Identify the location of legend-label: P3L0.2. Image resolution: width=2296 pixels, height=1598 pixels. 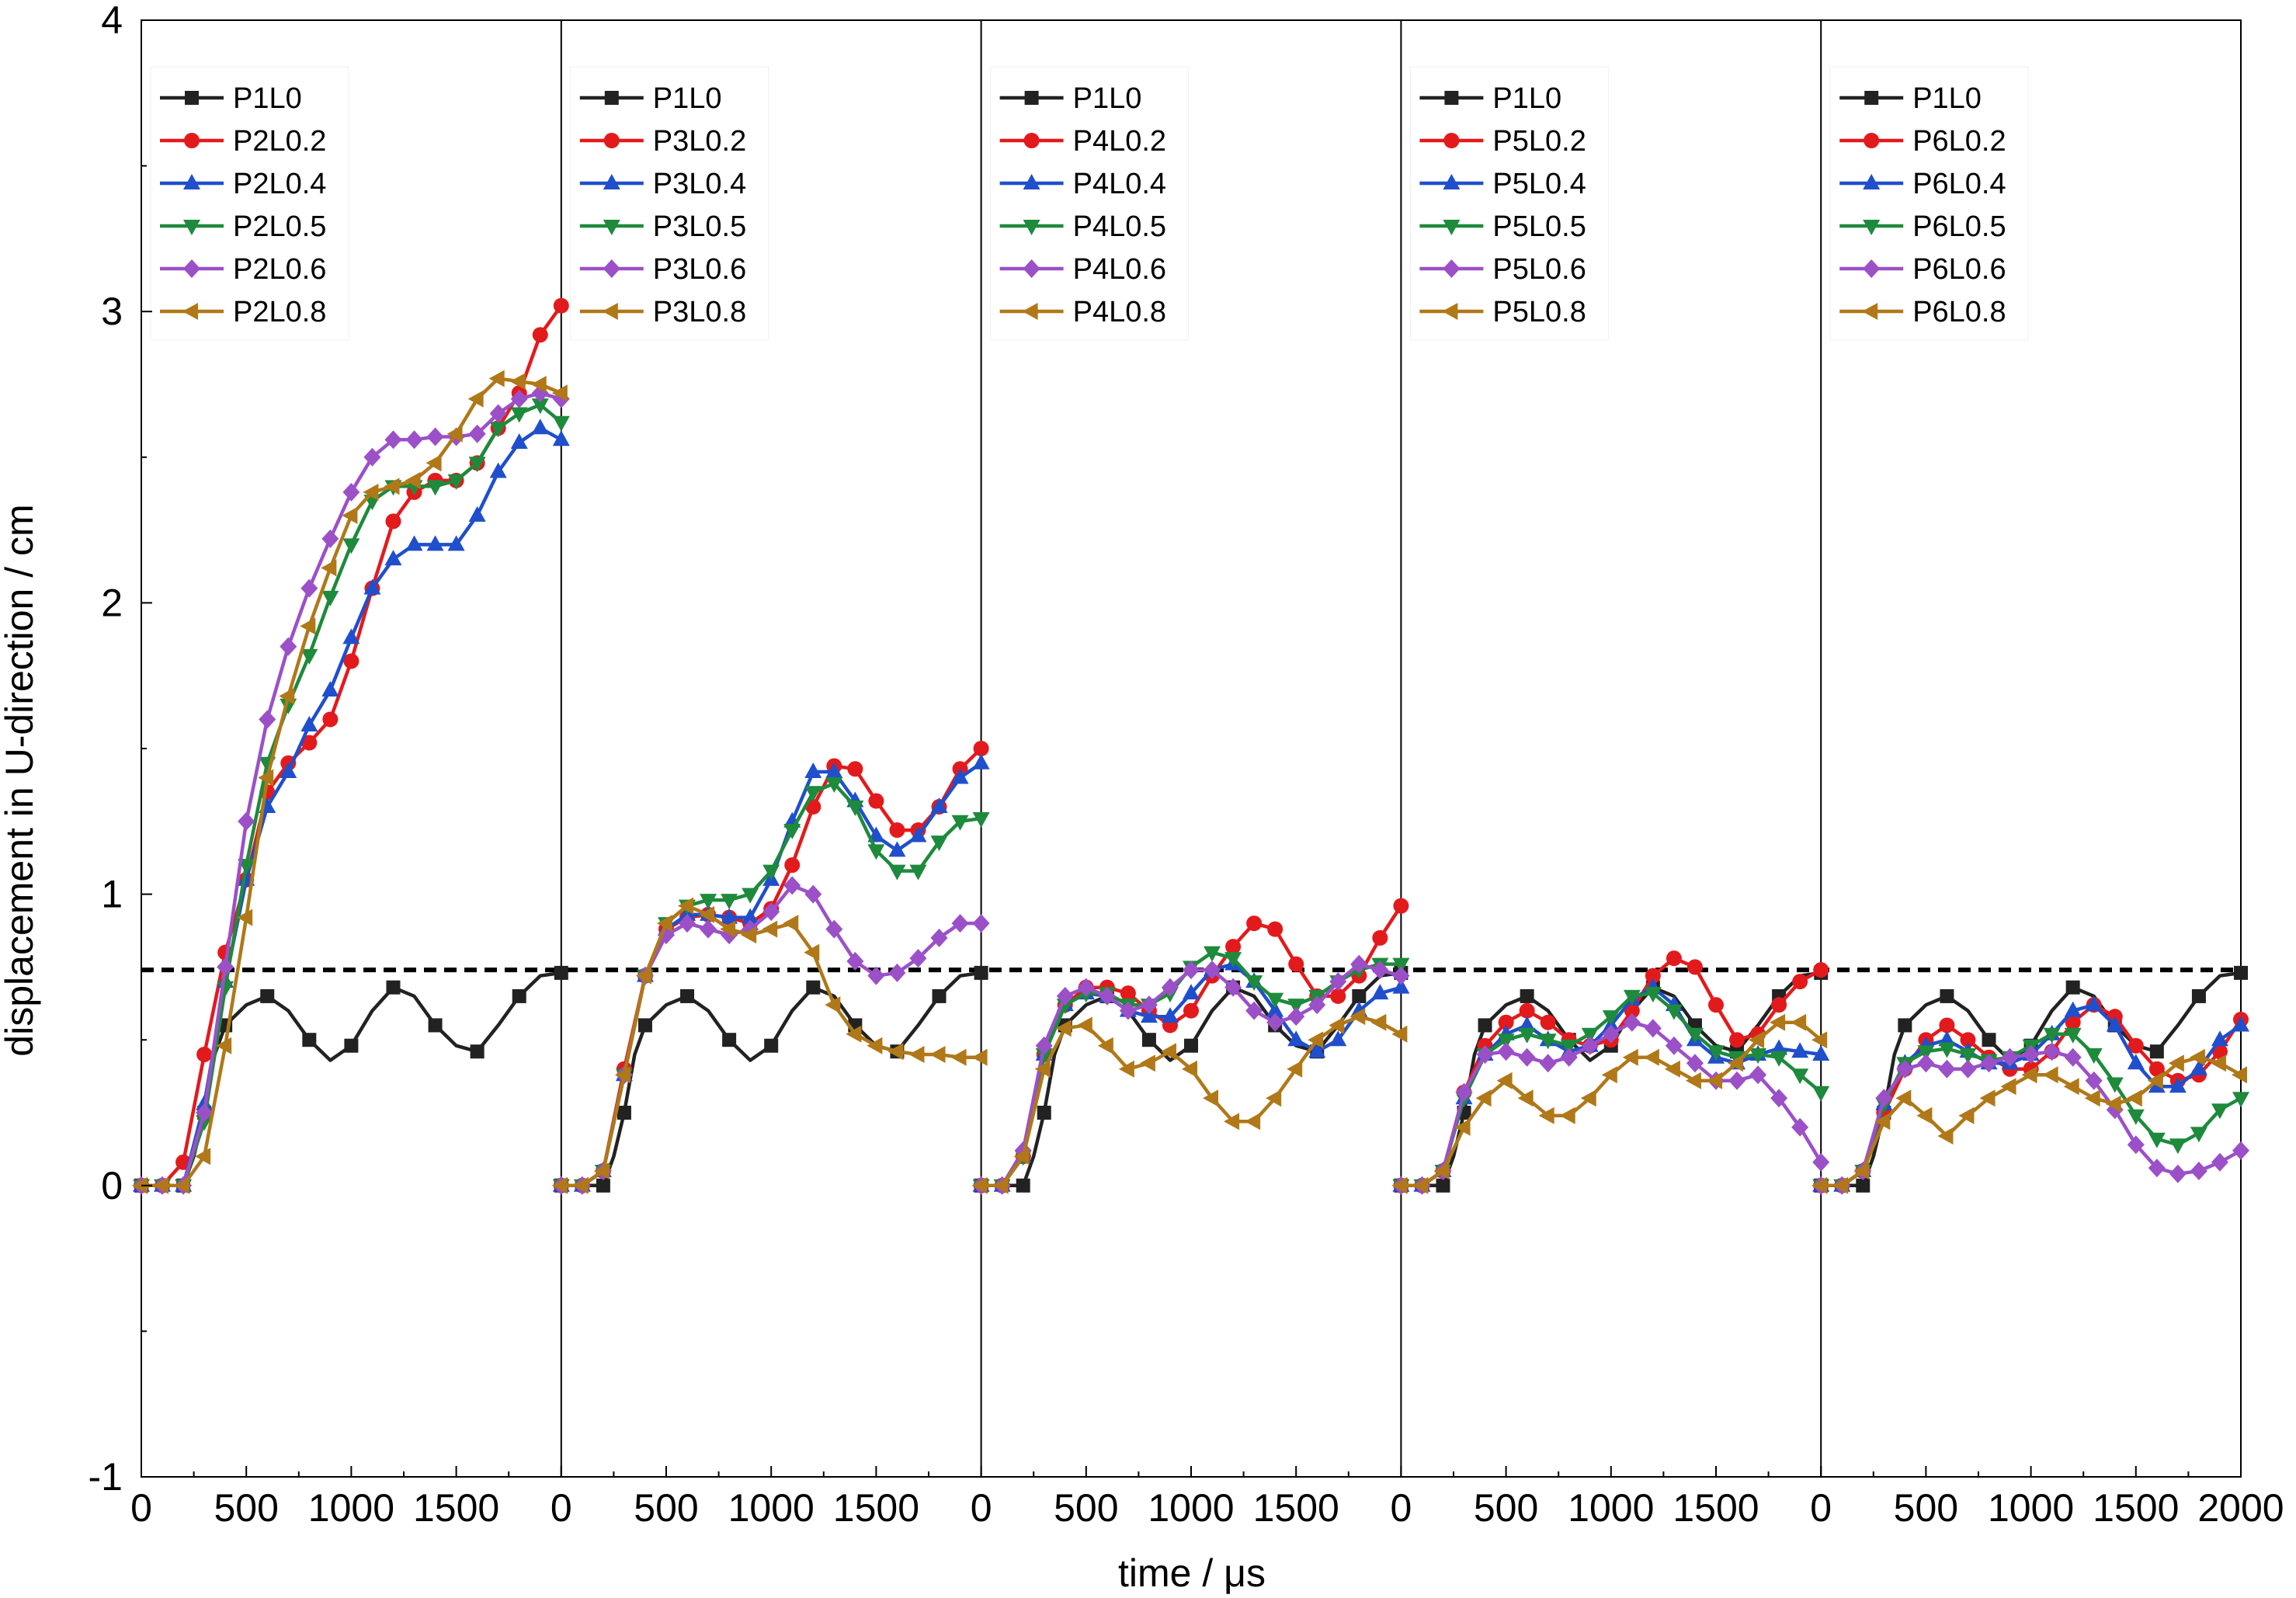
(700, 141).